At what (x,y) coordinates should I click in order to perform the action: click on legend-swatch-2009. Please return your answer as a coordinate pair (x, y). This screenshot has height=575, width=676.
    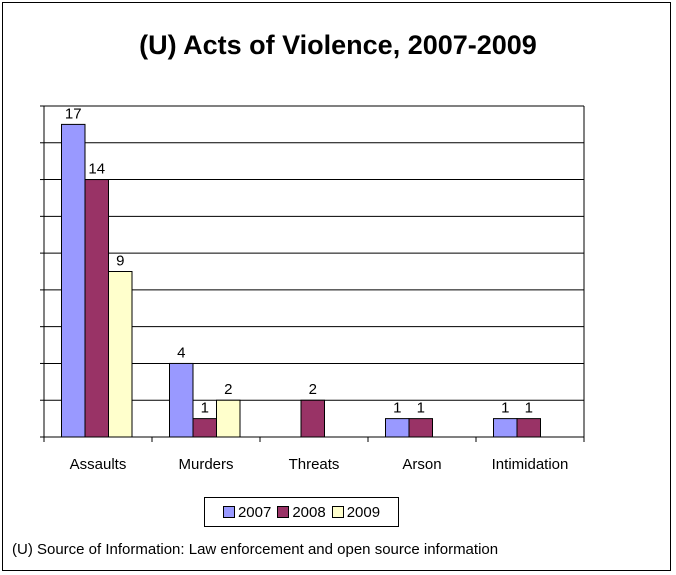
    Looking at the image, I should click on (338, 512).